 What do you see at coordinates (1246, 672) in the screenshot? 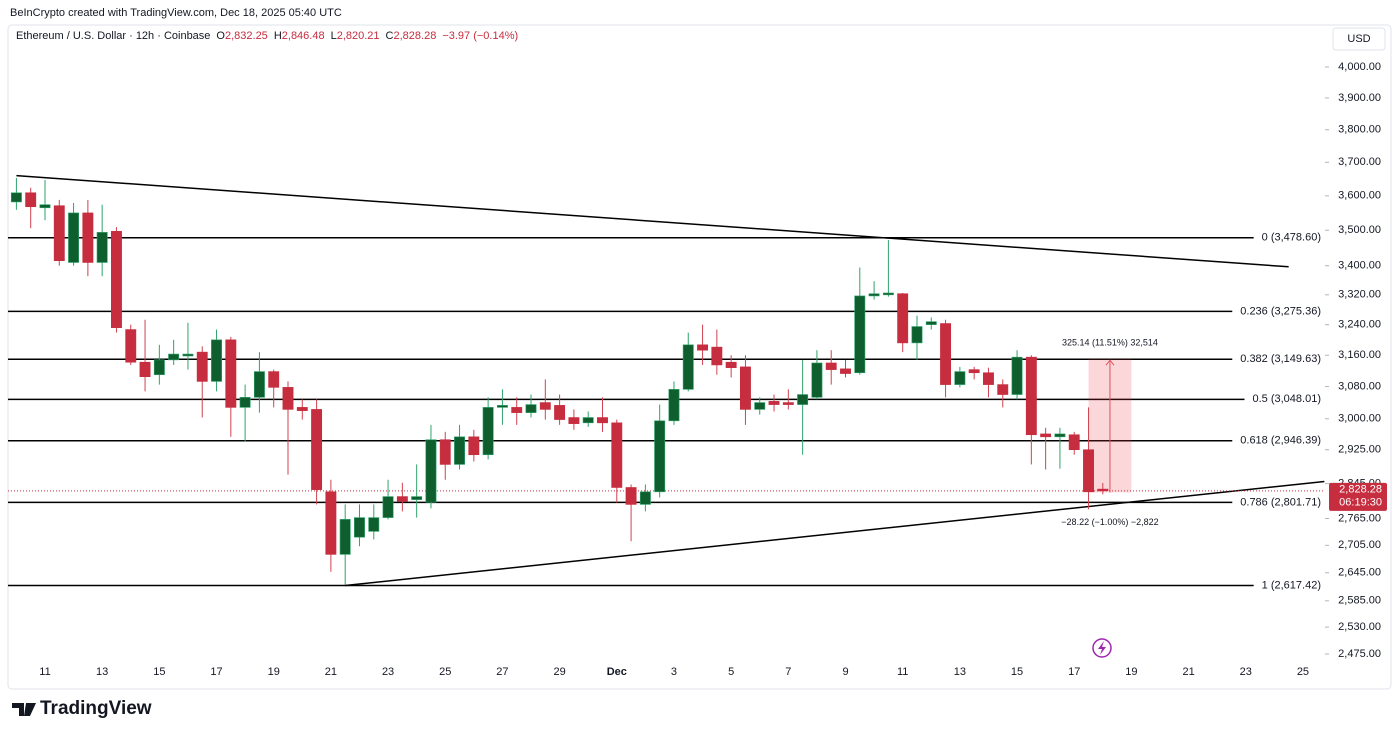
I see `x-tick-label: 23` at bounding box center [1246, 672].